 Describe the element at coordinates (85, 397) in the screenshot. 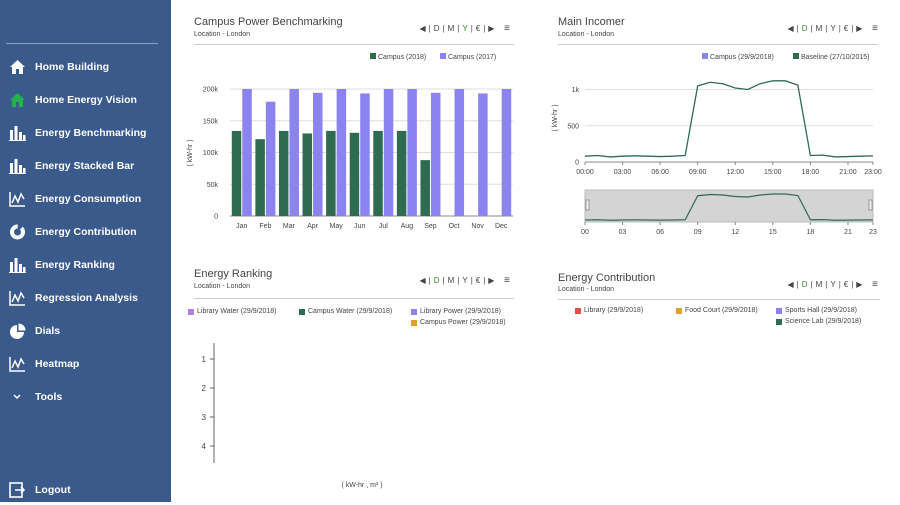

I see `sidebar-item-tools: Tools` at that location.